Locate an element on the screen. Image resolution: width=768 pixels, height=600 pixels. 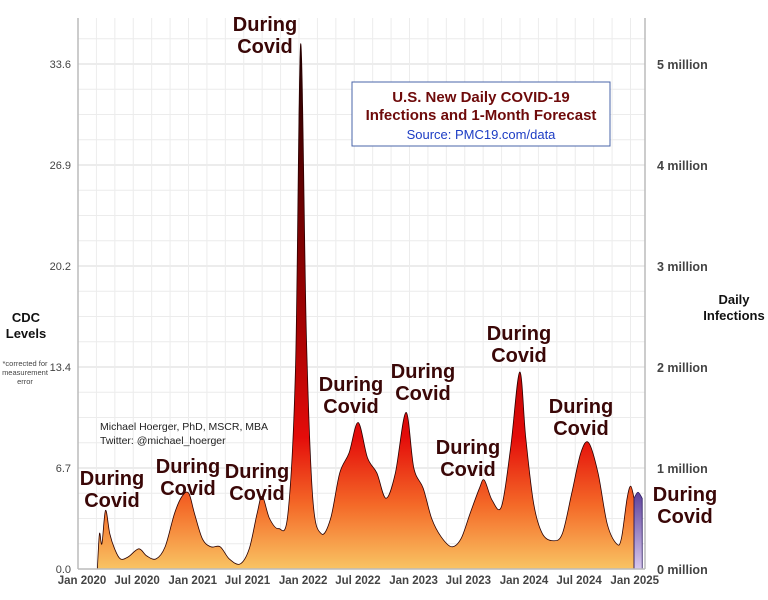
left-tick-label: 33.6 is located at coordinates (60, 65).